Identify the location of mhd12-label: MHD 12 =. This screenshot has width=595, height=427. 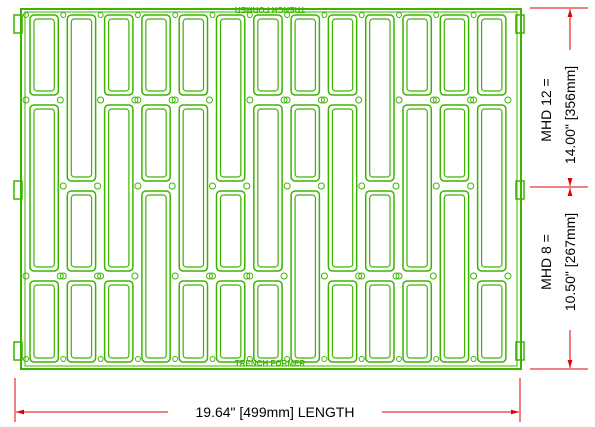
(546, 109).